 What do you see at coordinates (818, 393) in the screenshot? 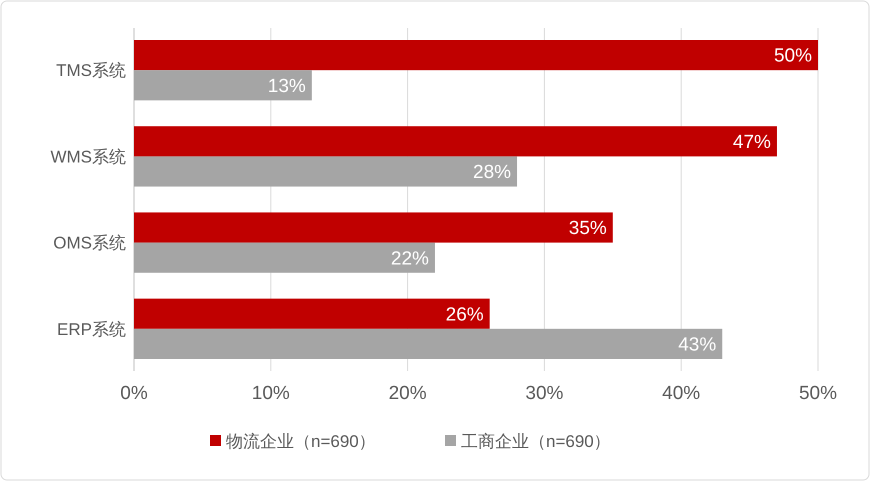
I see `x-tick-label: 50%` at bounding box center [818, 393].